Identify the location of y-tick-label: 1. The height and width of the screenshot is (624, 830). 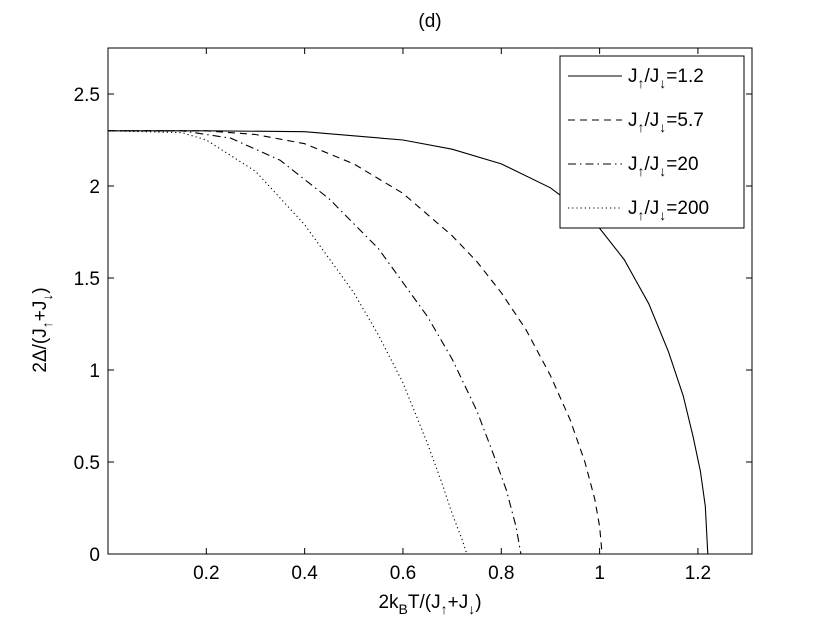
(94, 371).